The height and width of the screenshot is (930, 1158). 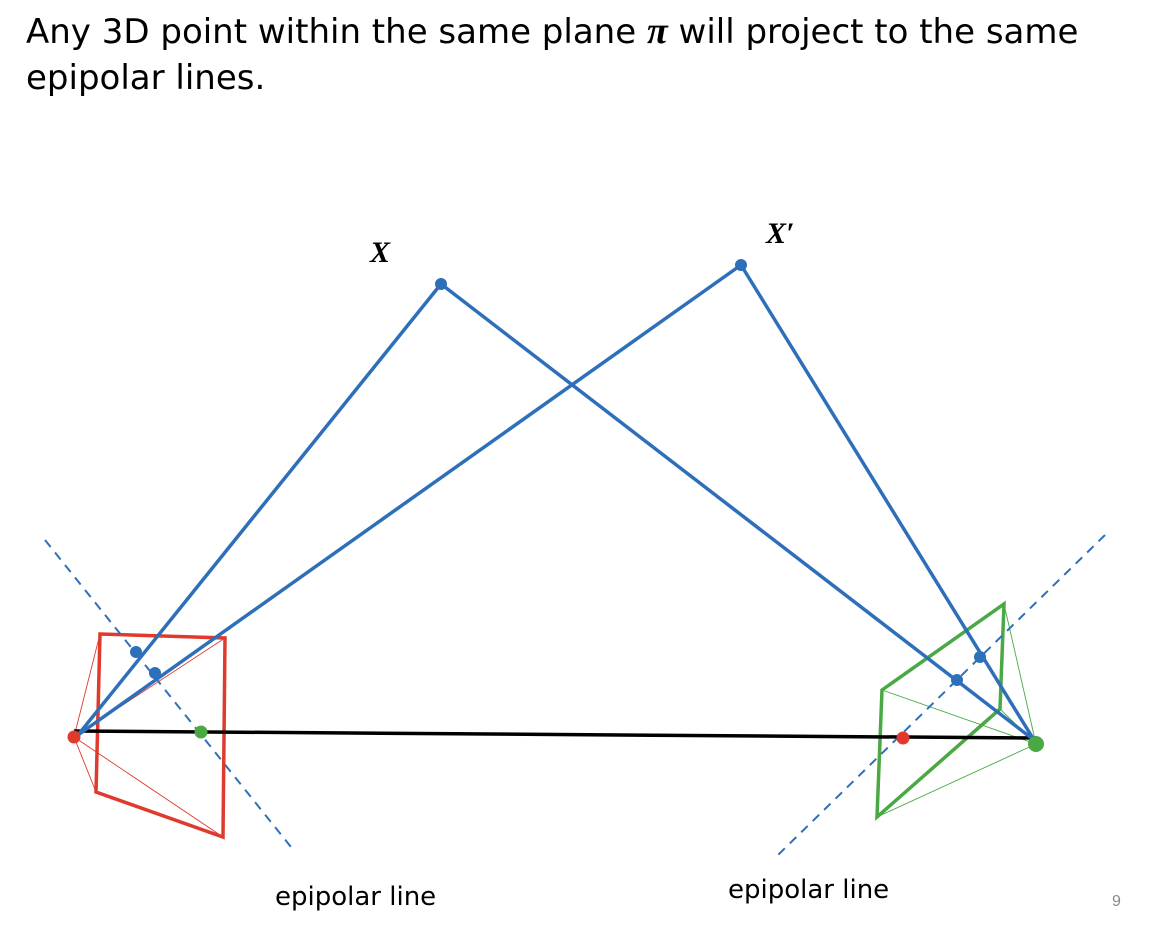 I want to click on left-epipolar-line-caption: epipolar line, so click(x=355, y=897).